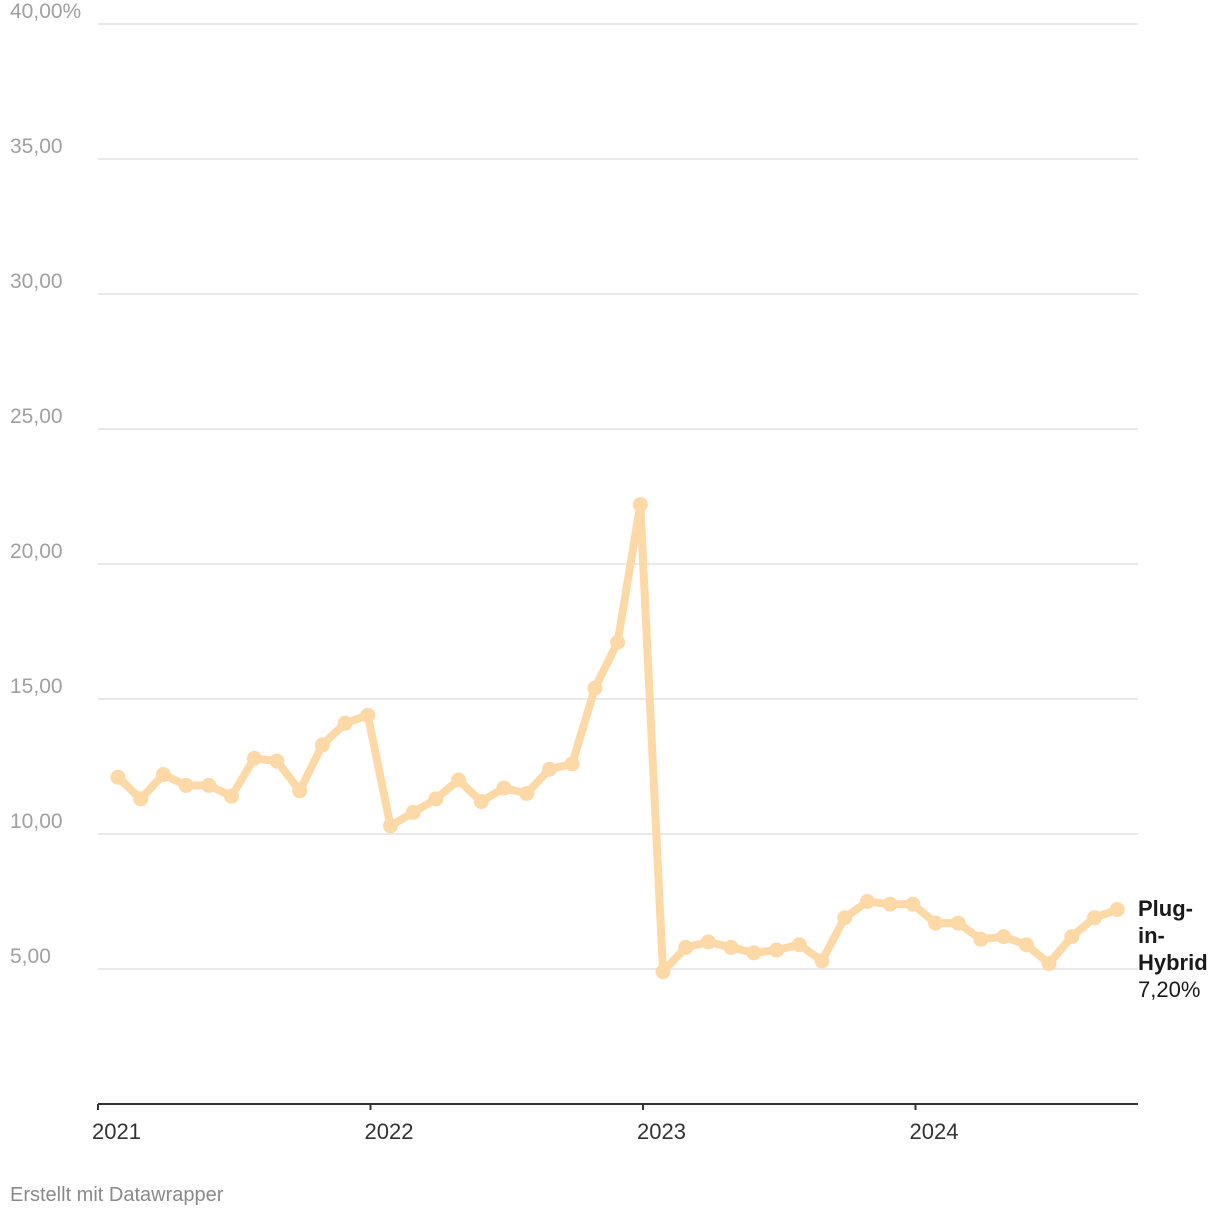  What do you see at coordinates (389, 1131) in the screenshot?
I see `x-tick-label: 2022` at bounding box center [389, 1131].